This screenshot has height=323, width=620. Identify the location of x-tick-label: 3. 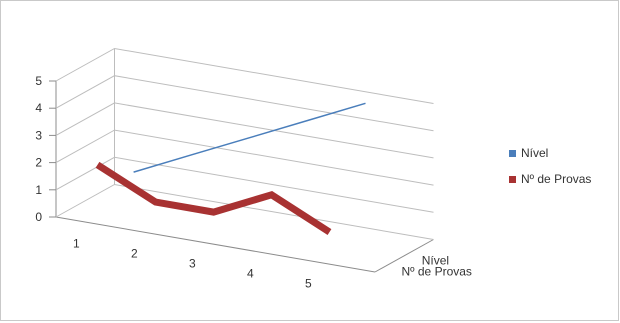
(192, 264).